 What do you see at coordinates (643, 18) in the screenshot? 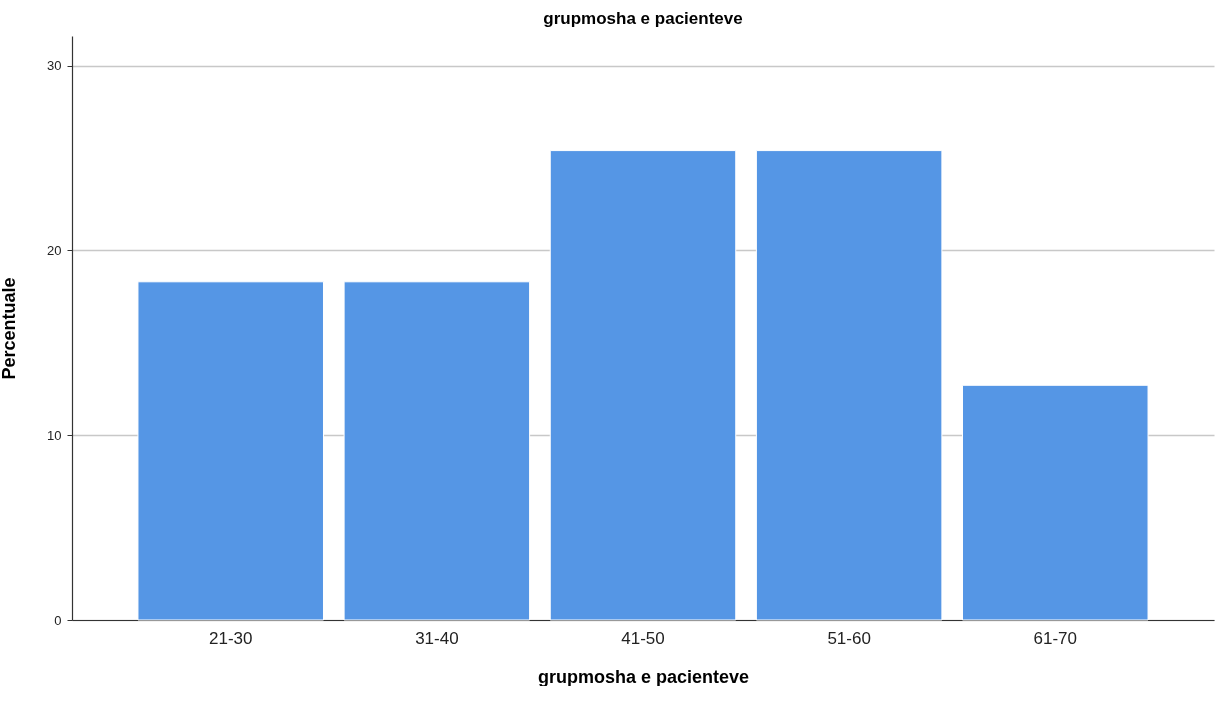
I see `chart-title: grupmosha e pacienteve` at bounding box center [643, 18].